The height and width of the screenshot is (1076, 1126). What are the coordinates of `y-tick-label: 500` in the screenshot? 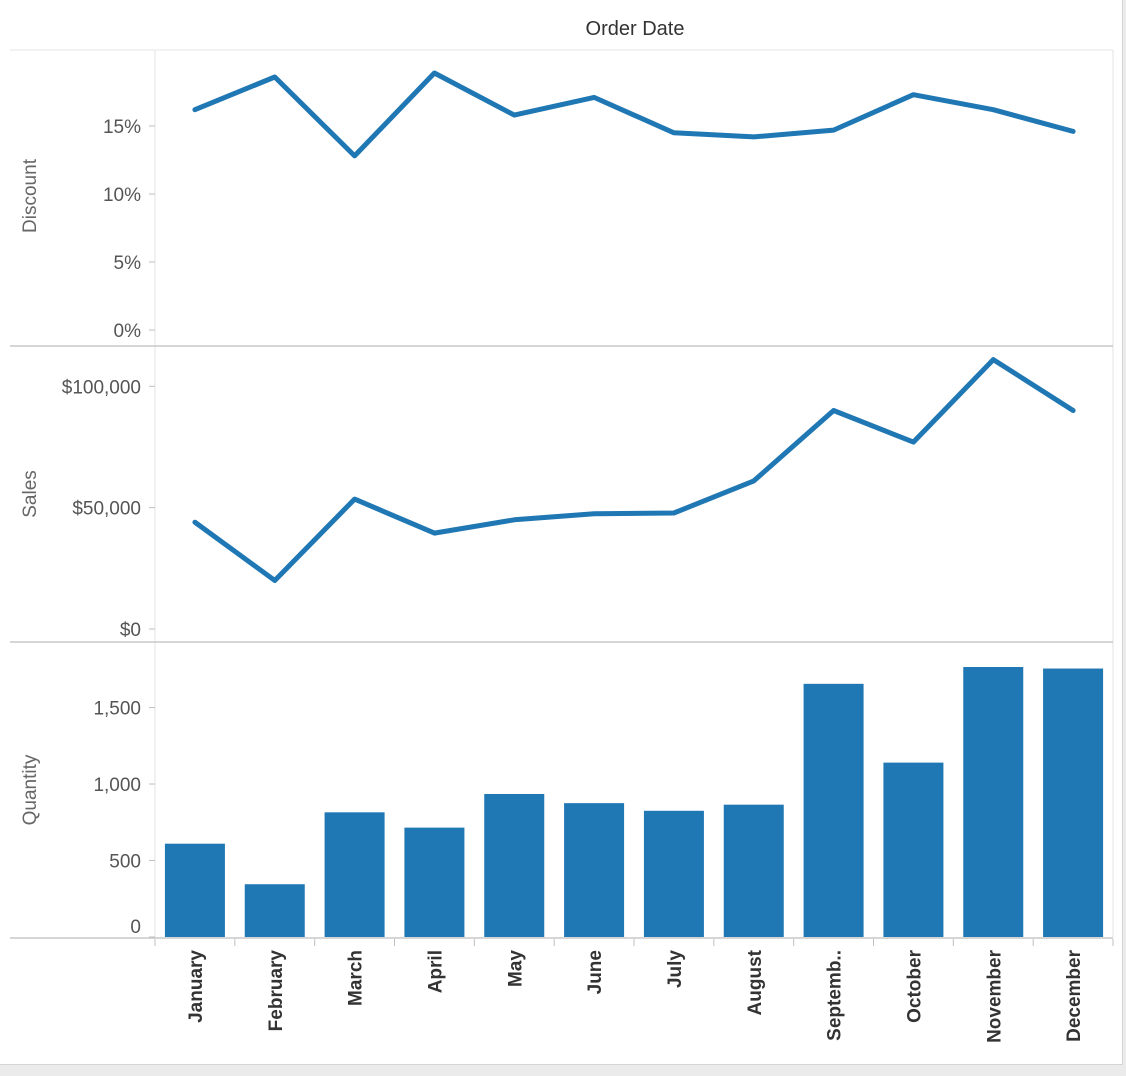 It's located at (125, 862).